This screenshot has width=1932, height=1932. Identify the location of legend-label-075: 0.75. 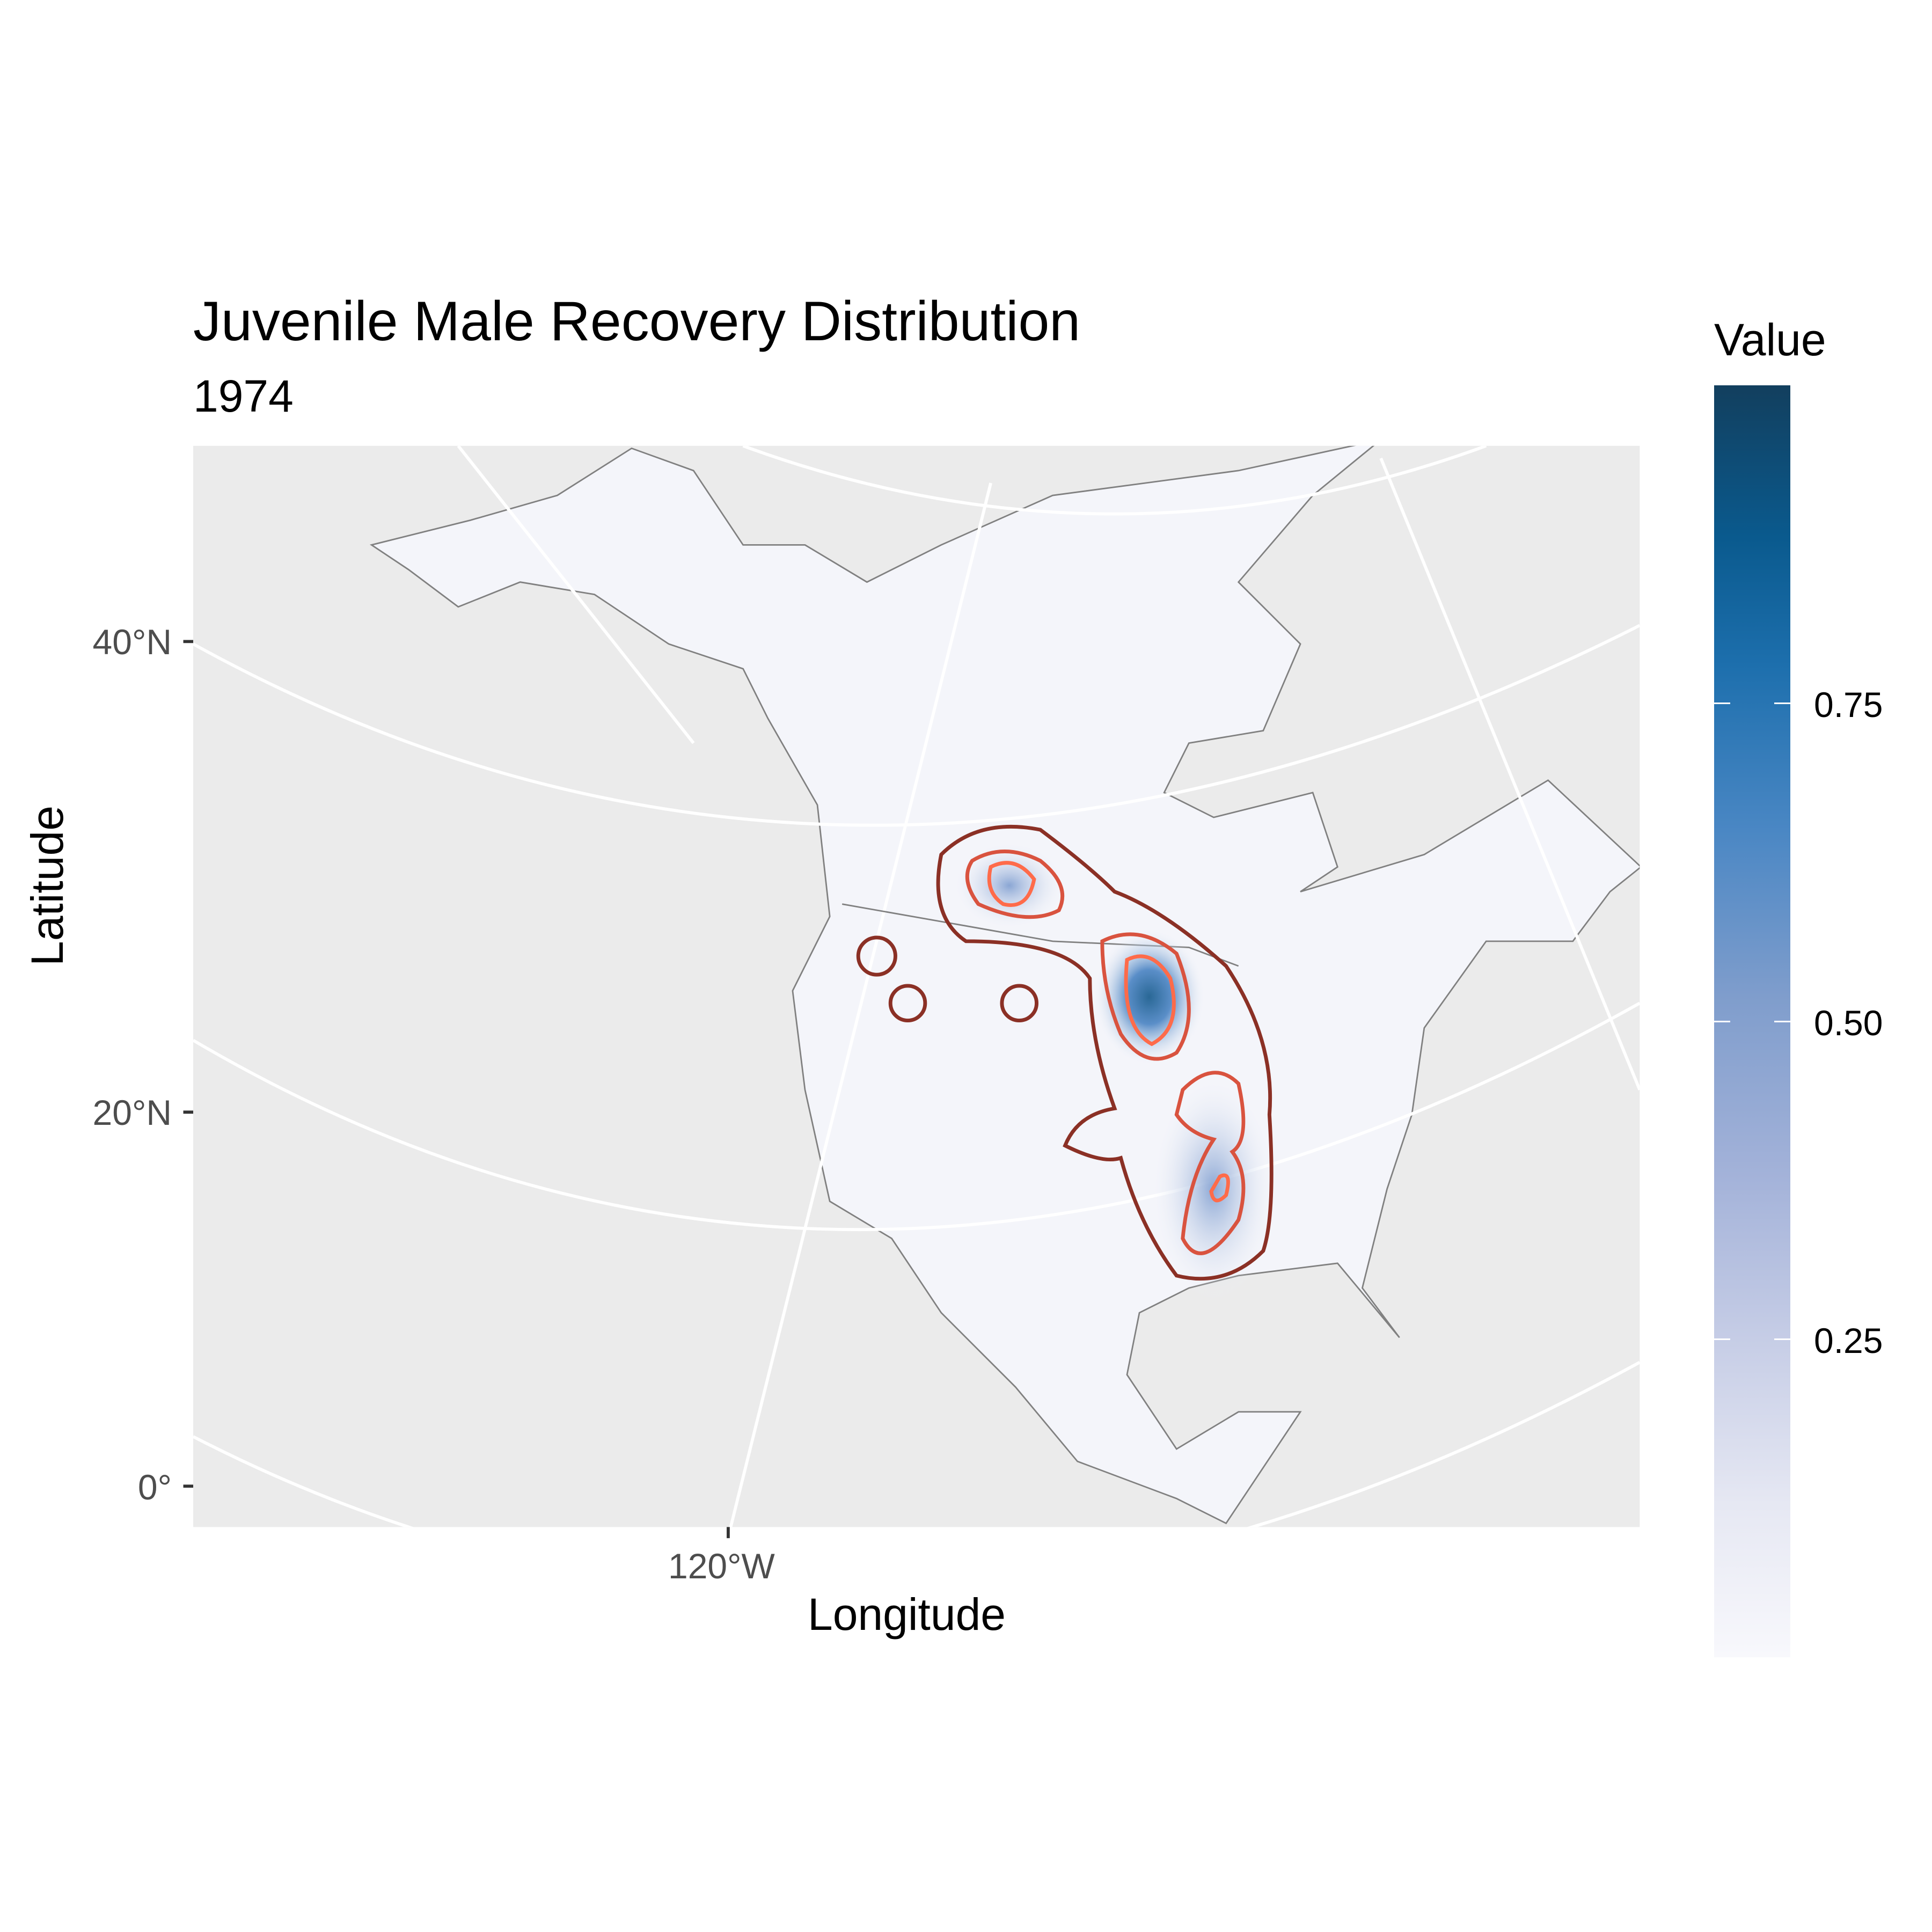
(1848, 704).